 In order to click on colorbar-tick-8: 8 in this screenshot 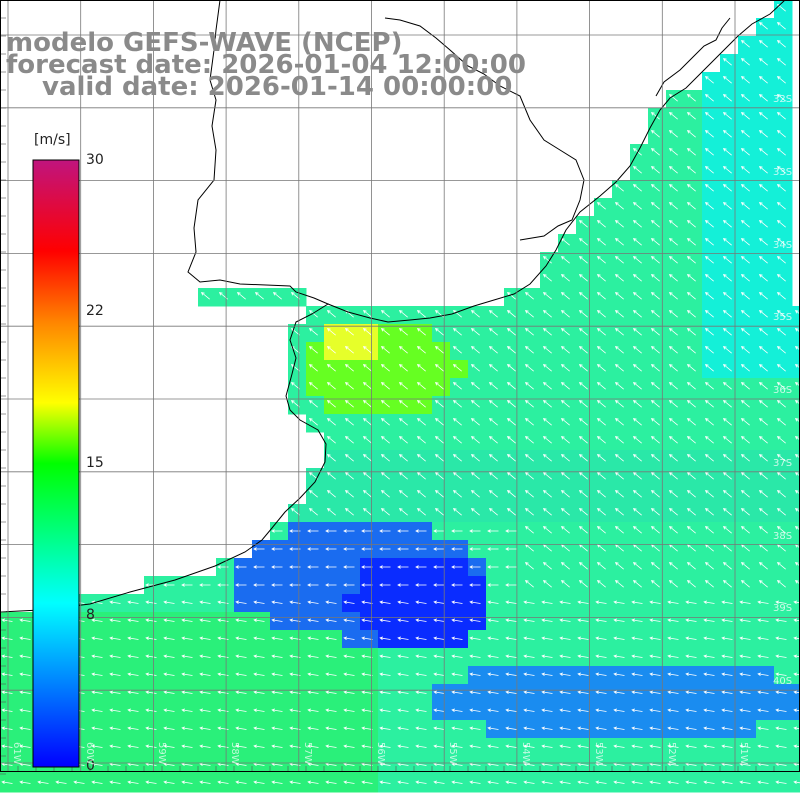, I will do `click(90, 615)`.